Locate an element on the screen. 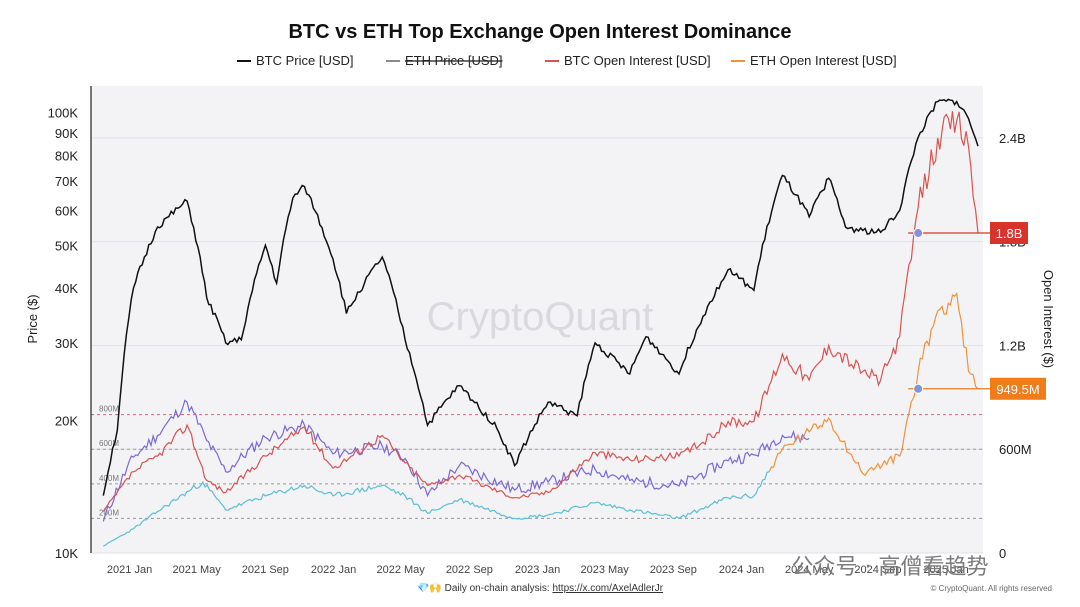  badge-label-1: 949.5M is located at coordinates (1017, 389).